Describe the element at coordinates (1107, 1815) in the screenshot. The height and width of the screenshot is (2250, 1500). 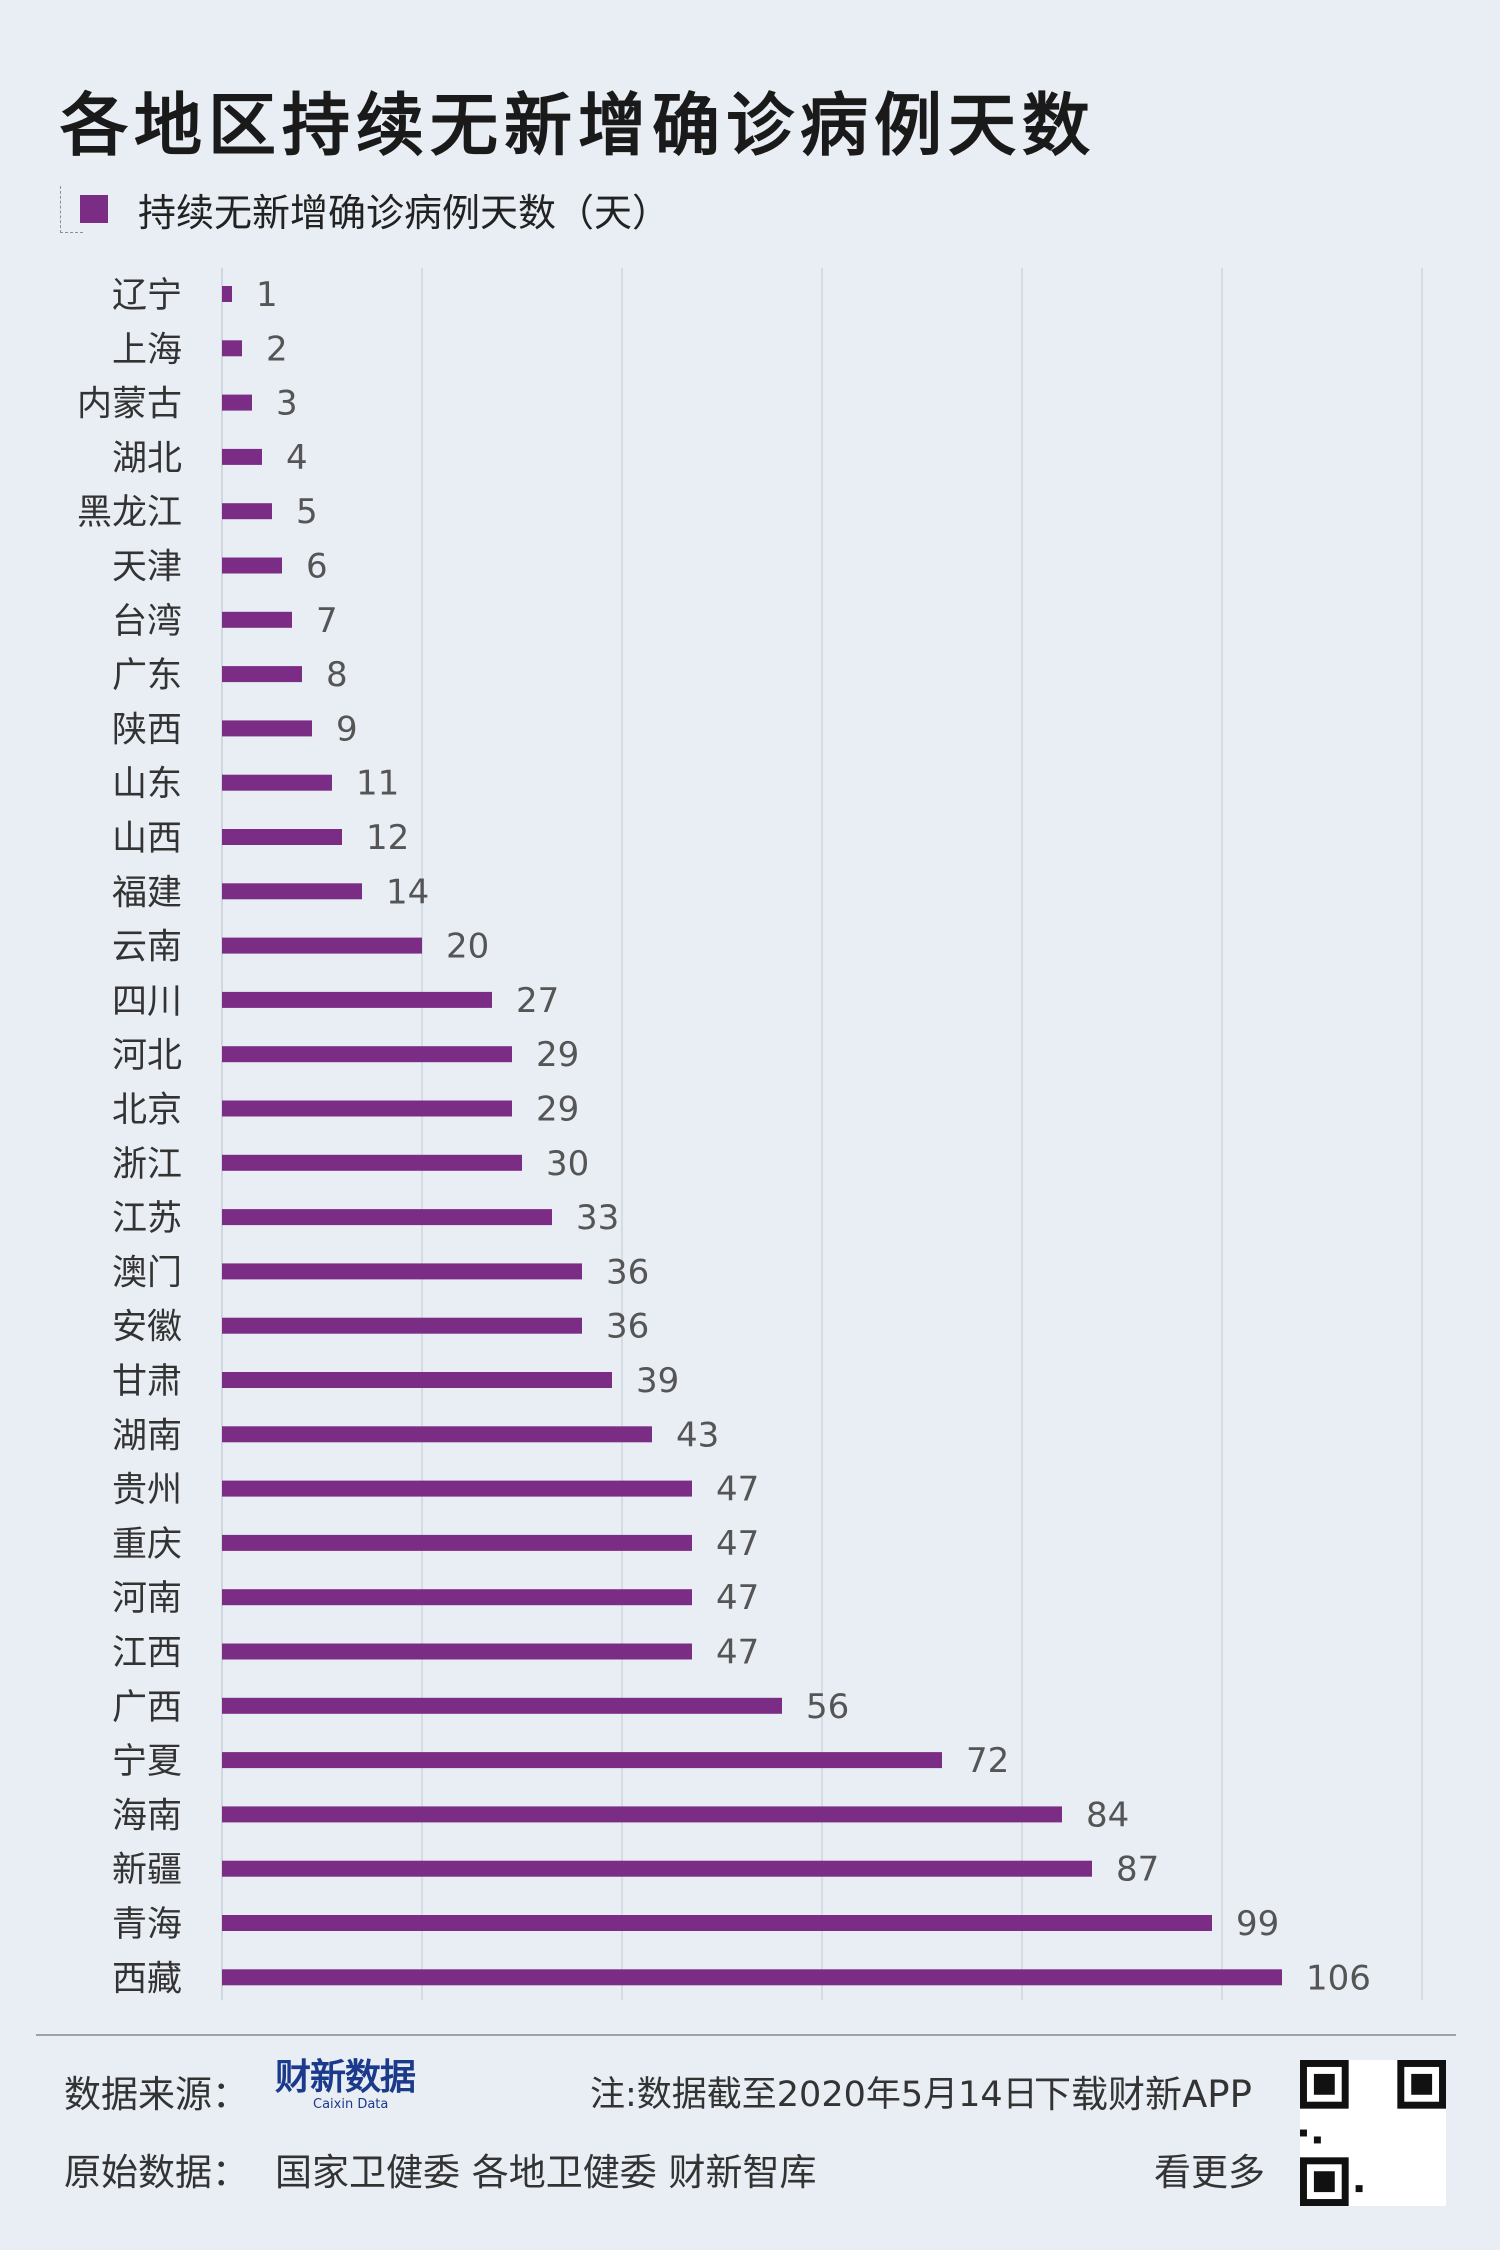
I see `value-label: 84` at that location.